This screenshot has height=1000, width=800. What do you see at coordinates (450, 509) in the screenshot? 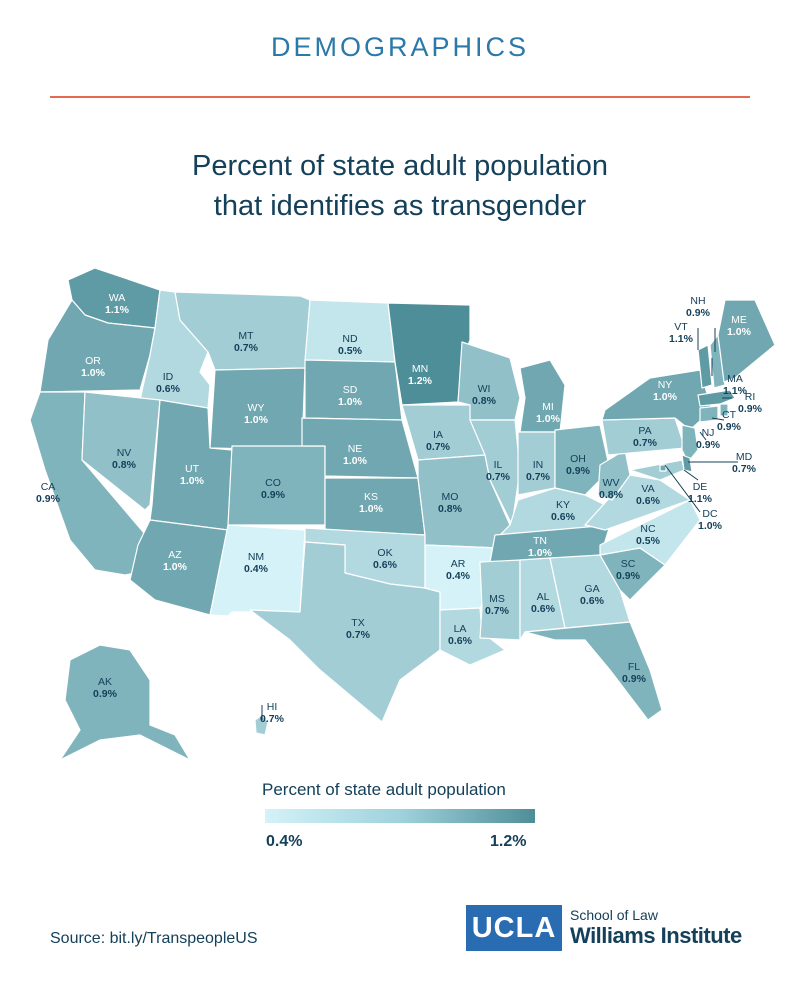
I see `state-value-mo: 0.8%` at bounding box center [450, 509].